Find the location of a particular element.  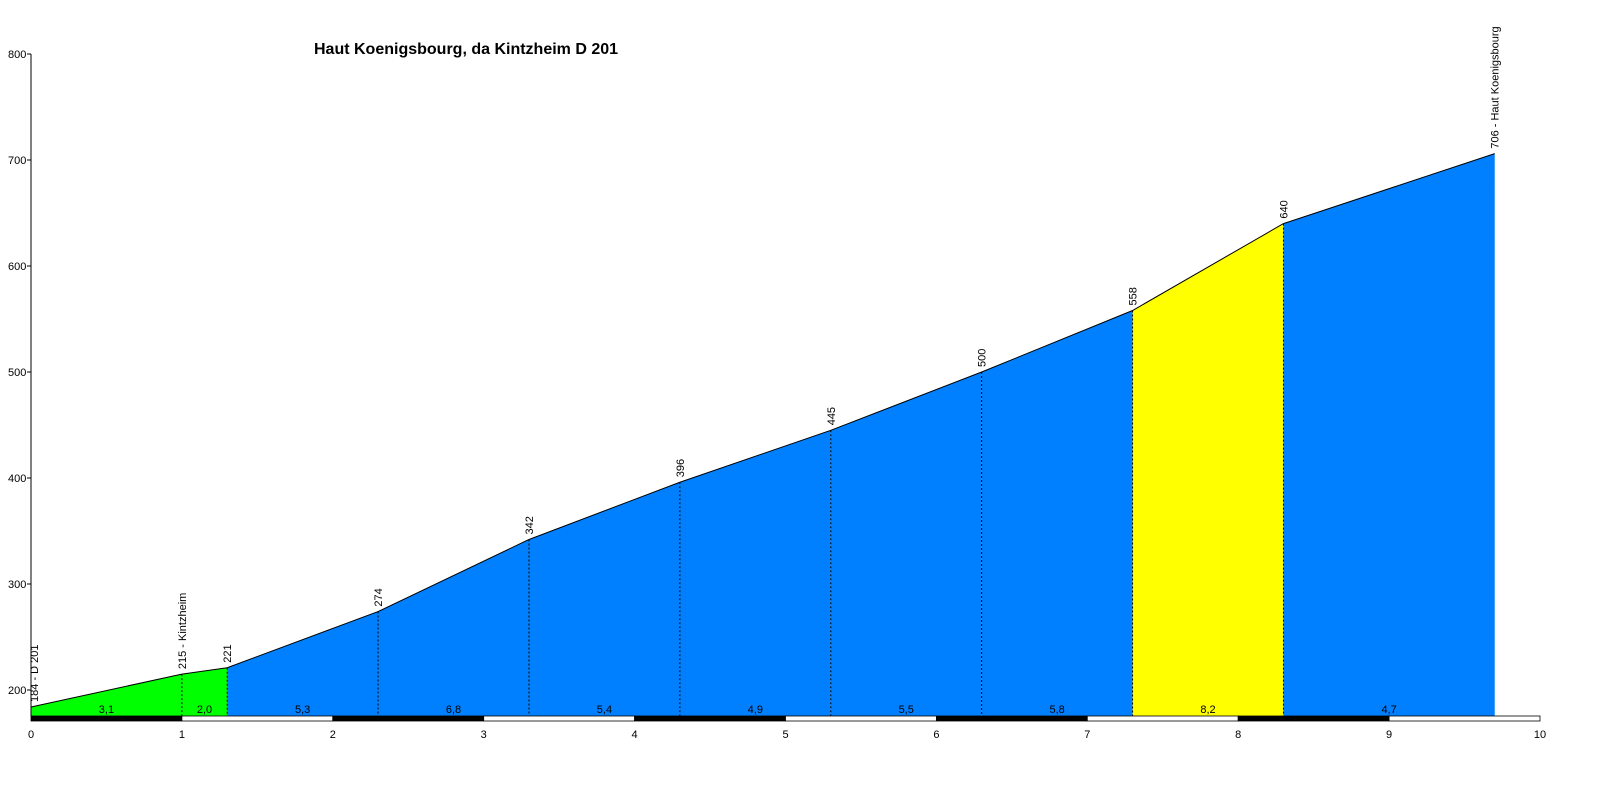

x-tick-label: 5 is located at coordinates (785, 735).